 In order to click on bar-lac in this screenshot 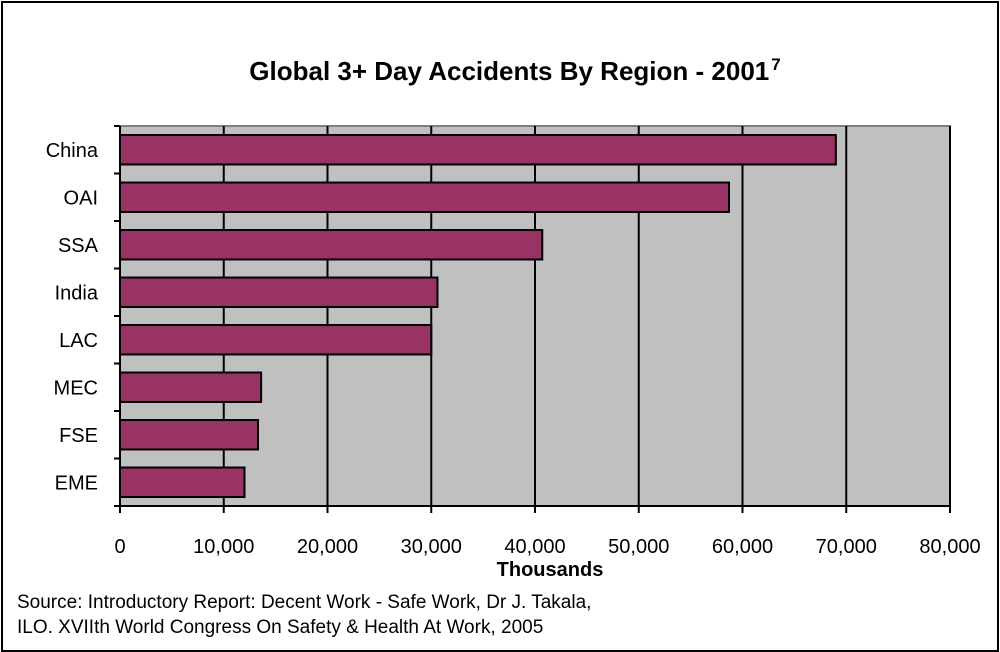, I will do `click(276, 340)`.